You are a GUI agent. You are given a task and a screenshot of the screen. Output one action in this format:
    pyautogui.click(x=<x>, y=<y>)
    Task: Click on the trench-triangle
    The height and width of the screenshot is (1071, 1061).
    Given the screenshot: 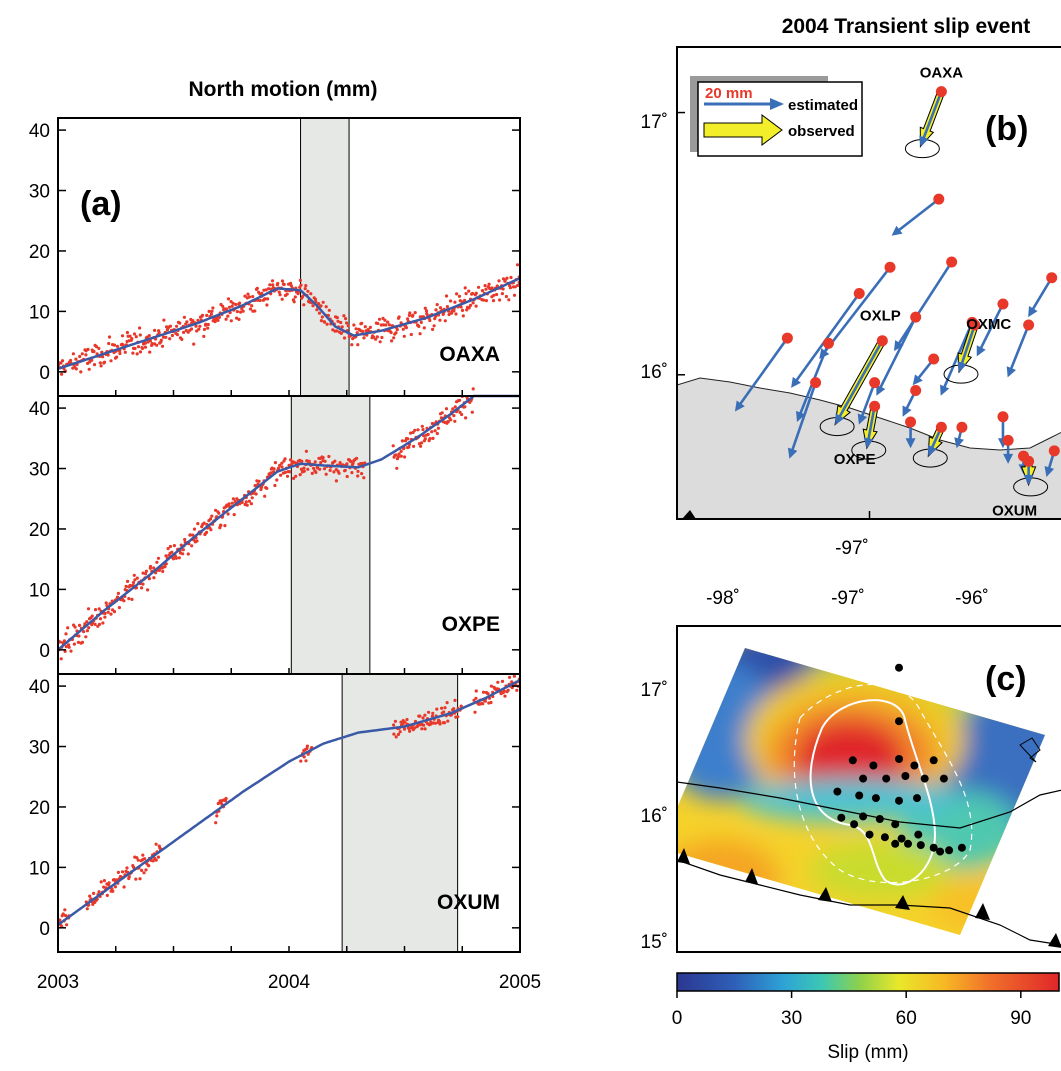 What is the action you would take?
    pyautogui.click(x=689, y=514)
    